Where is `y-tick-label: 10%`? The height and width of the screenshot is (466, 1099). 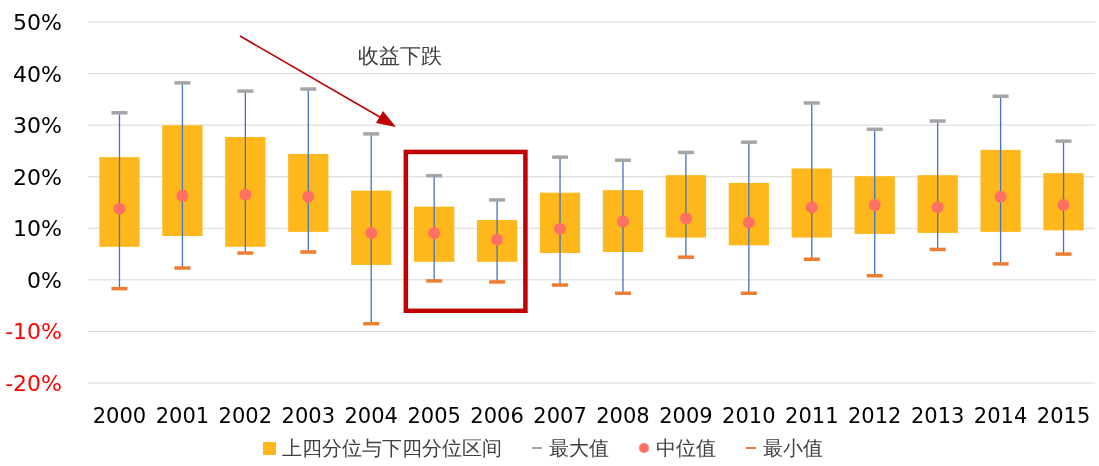
y-tick-label: 10% is located at coordinates (37, 229).